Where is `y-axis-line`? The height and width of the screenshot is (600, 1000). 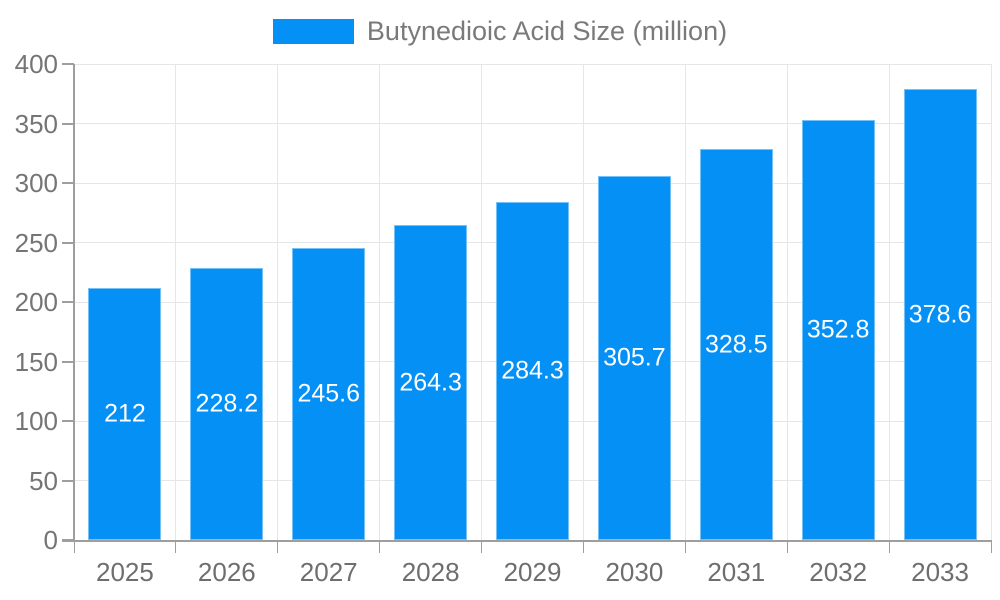 y-axis-line is located at coordinates (74, 303).